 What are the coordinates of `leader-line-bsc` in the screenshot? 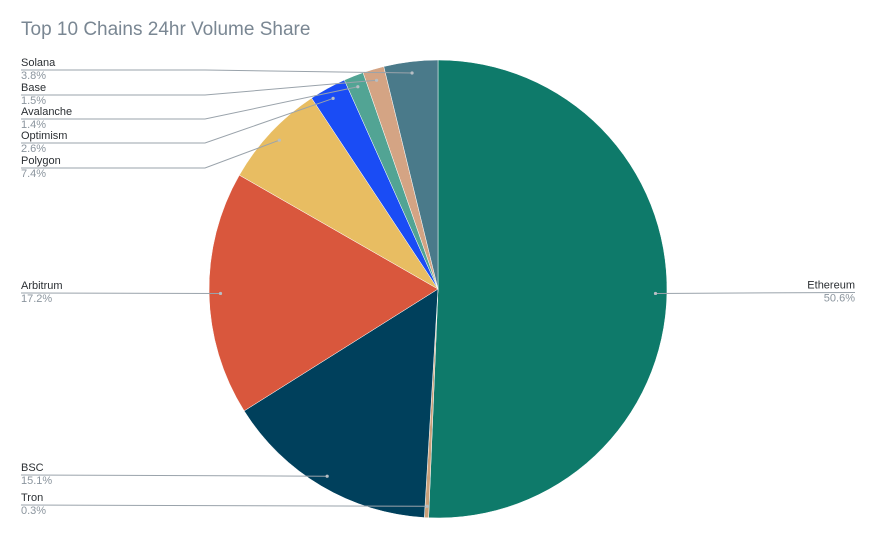 It's located at (174, 475).